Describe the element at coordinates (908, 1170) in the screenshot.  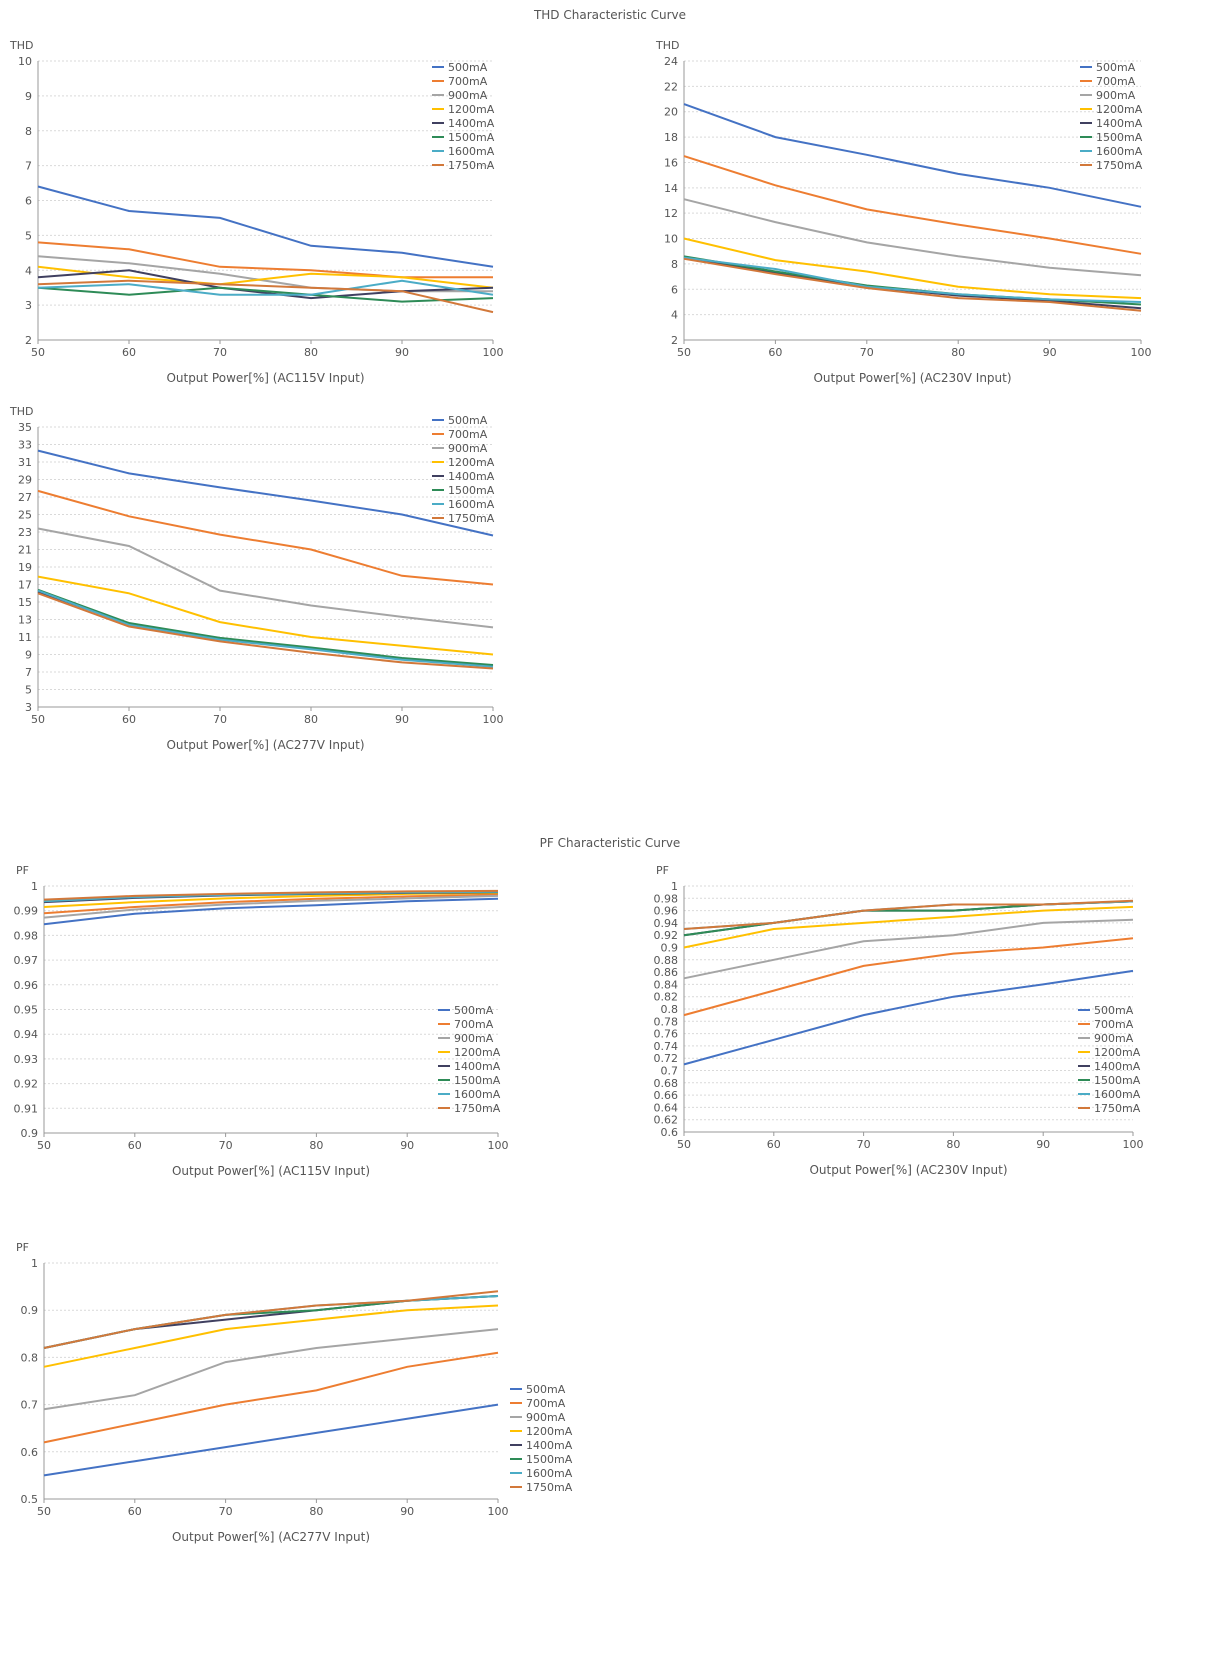
I see `x-axis-label: Output Power[%] (AC230V Input)` at that location.